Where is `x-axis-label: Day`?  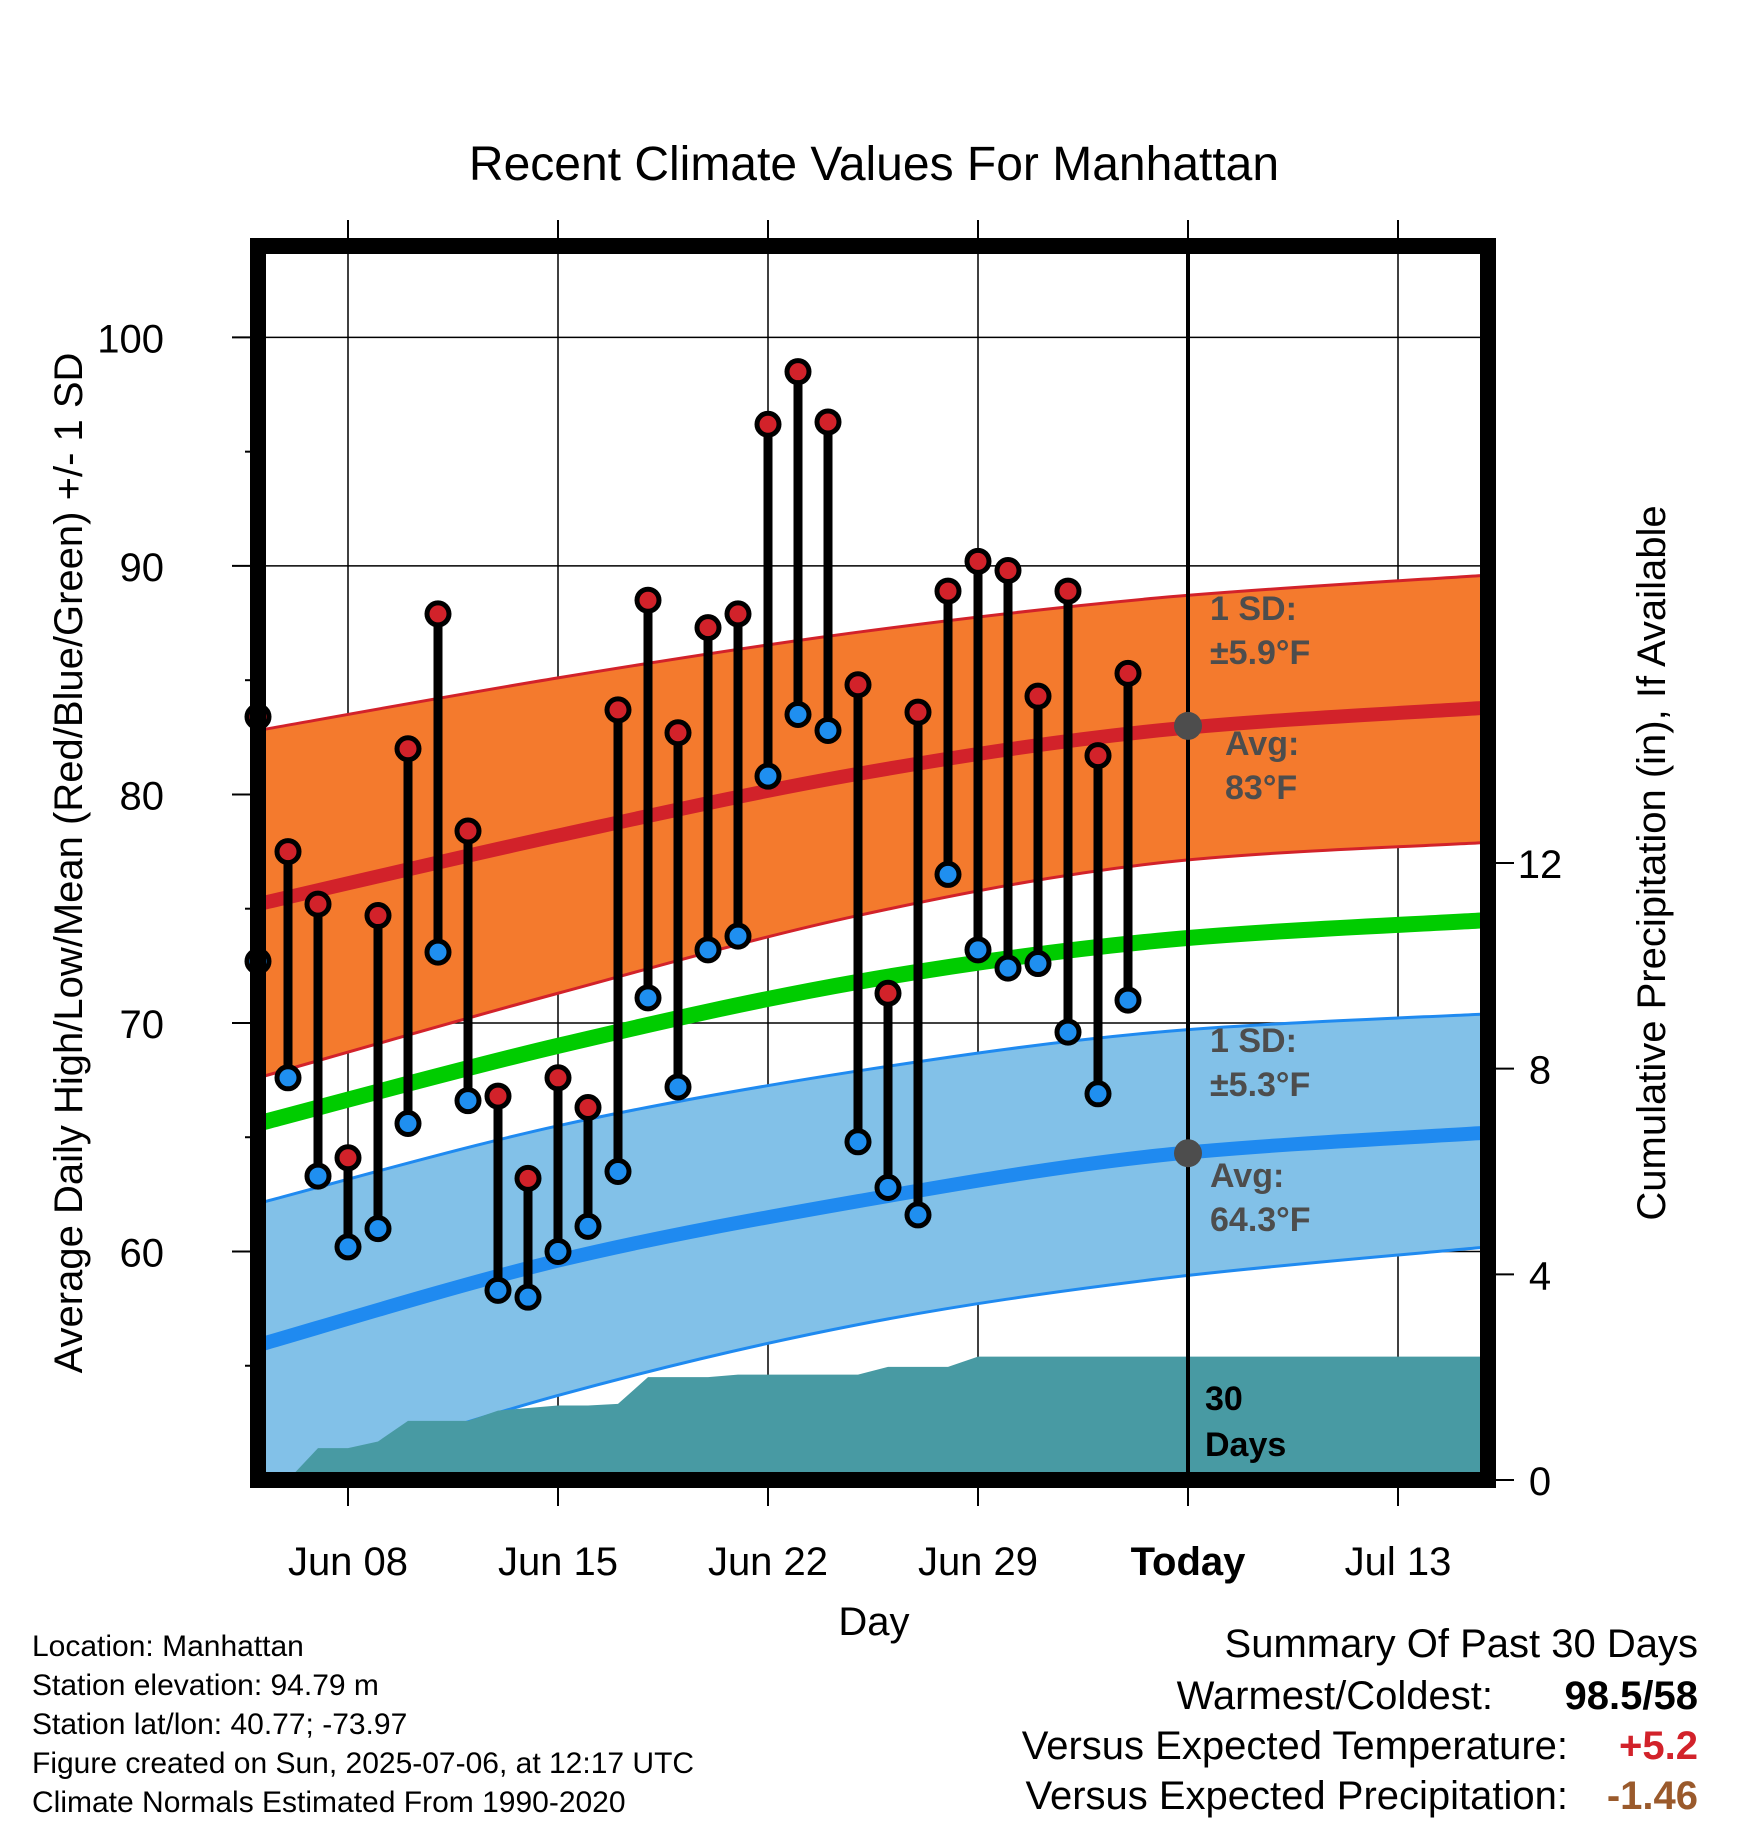
x-axis-label: Day is located at coordinates (873, 1622).